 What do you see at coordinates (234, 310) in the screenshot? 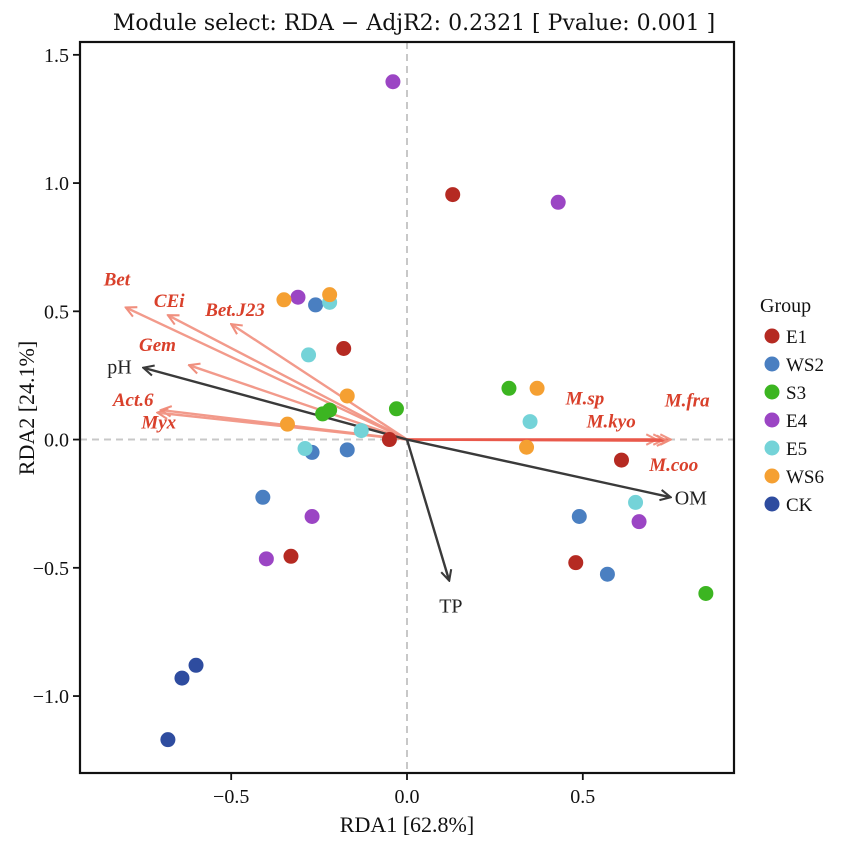
I see `species-label-bet-j23: Bet.J23` at bounding box center [234, 310].